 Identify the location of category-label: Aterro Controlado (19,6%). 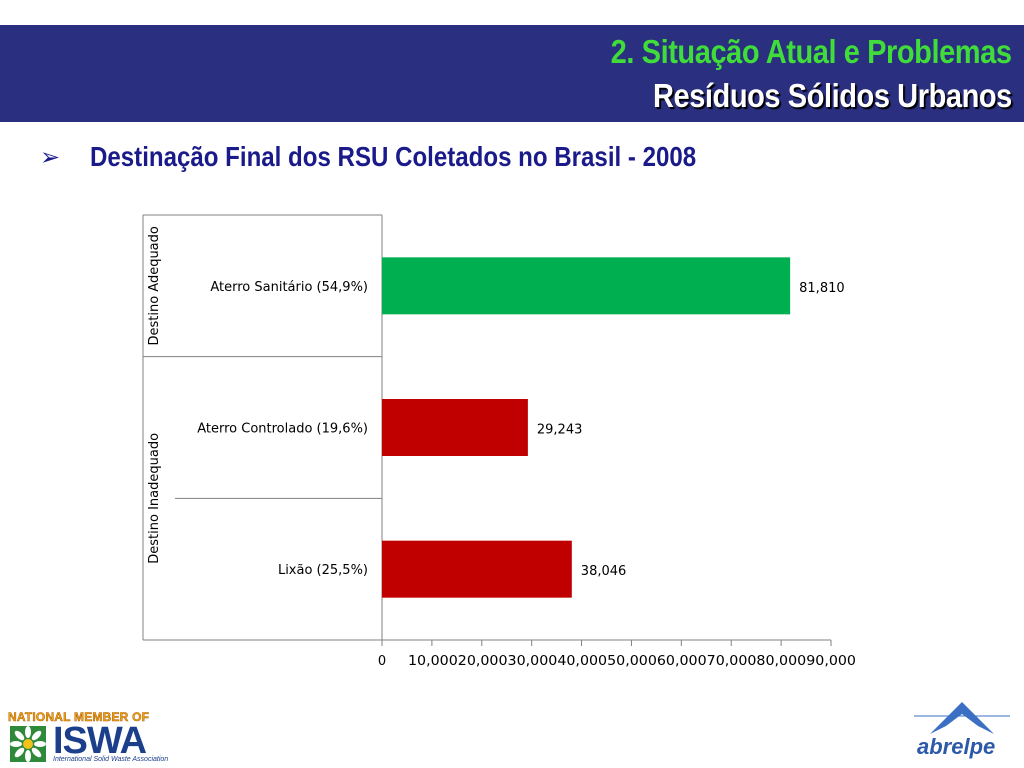
(282, 429).